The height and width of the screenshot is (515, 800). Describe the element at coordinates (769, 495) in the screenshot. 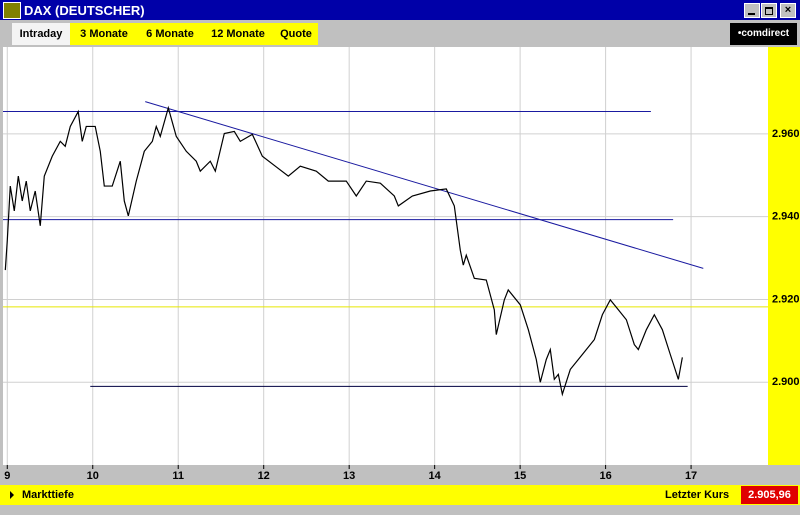

I see `last-price: 2.905,96` at that location.